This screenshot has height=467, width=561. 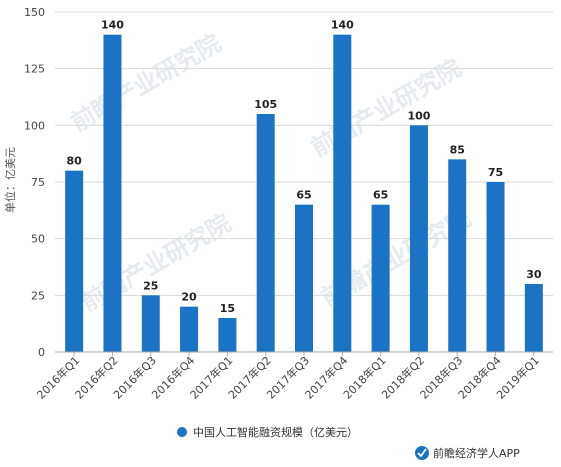 I want to click on y-tick-label: 75, so click(x=38, y=182).